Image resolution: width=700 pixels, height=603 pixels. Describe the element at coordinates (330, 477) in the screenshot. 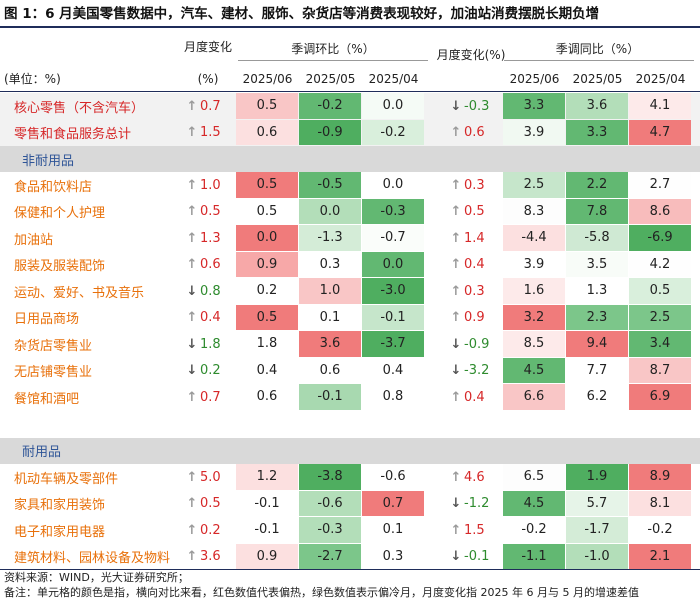

I see `sa-mom-cell: -3.8` at that location.